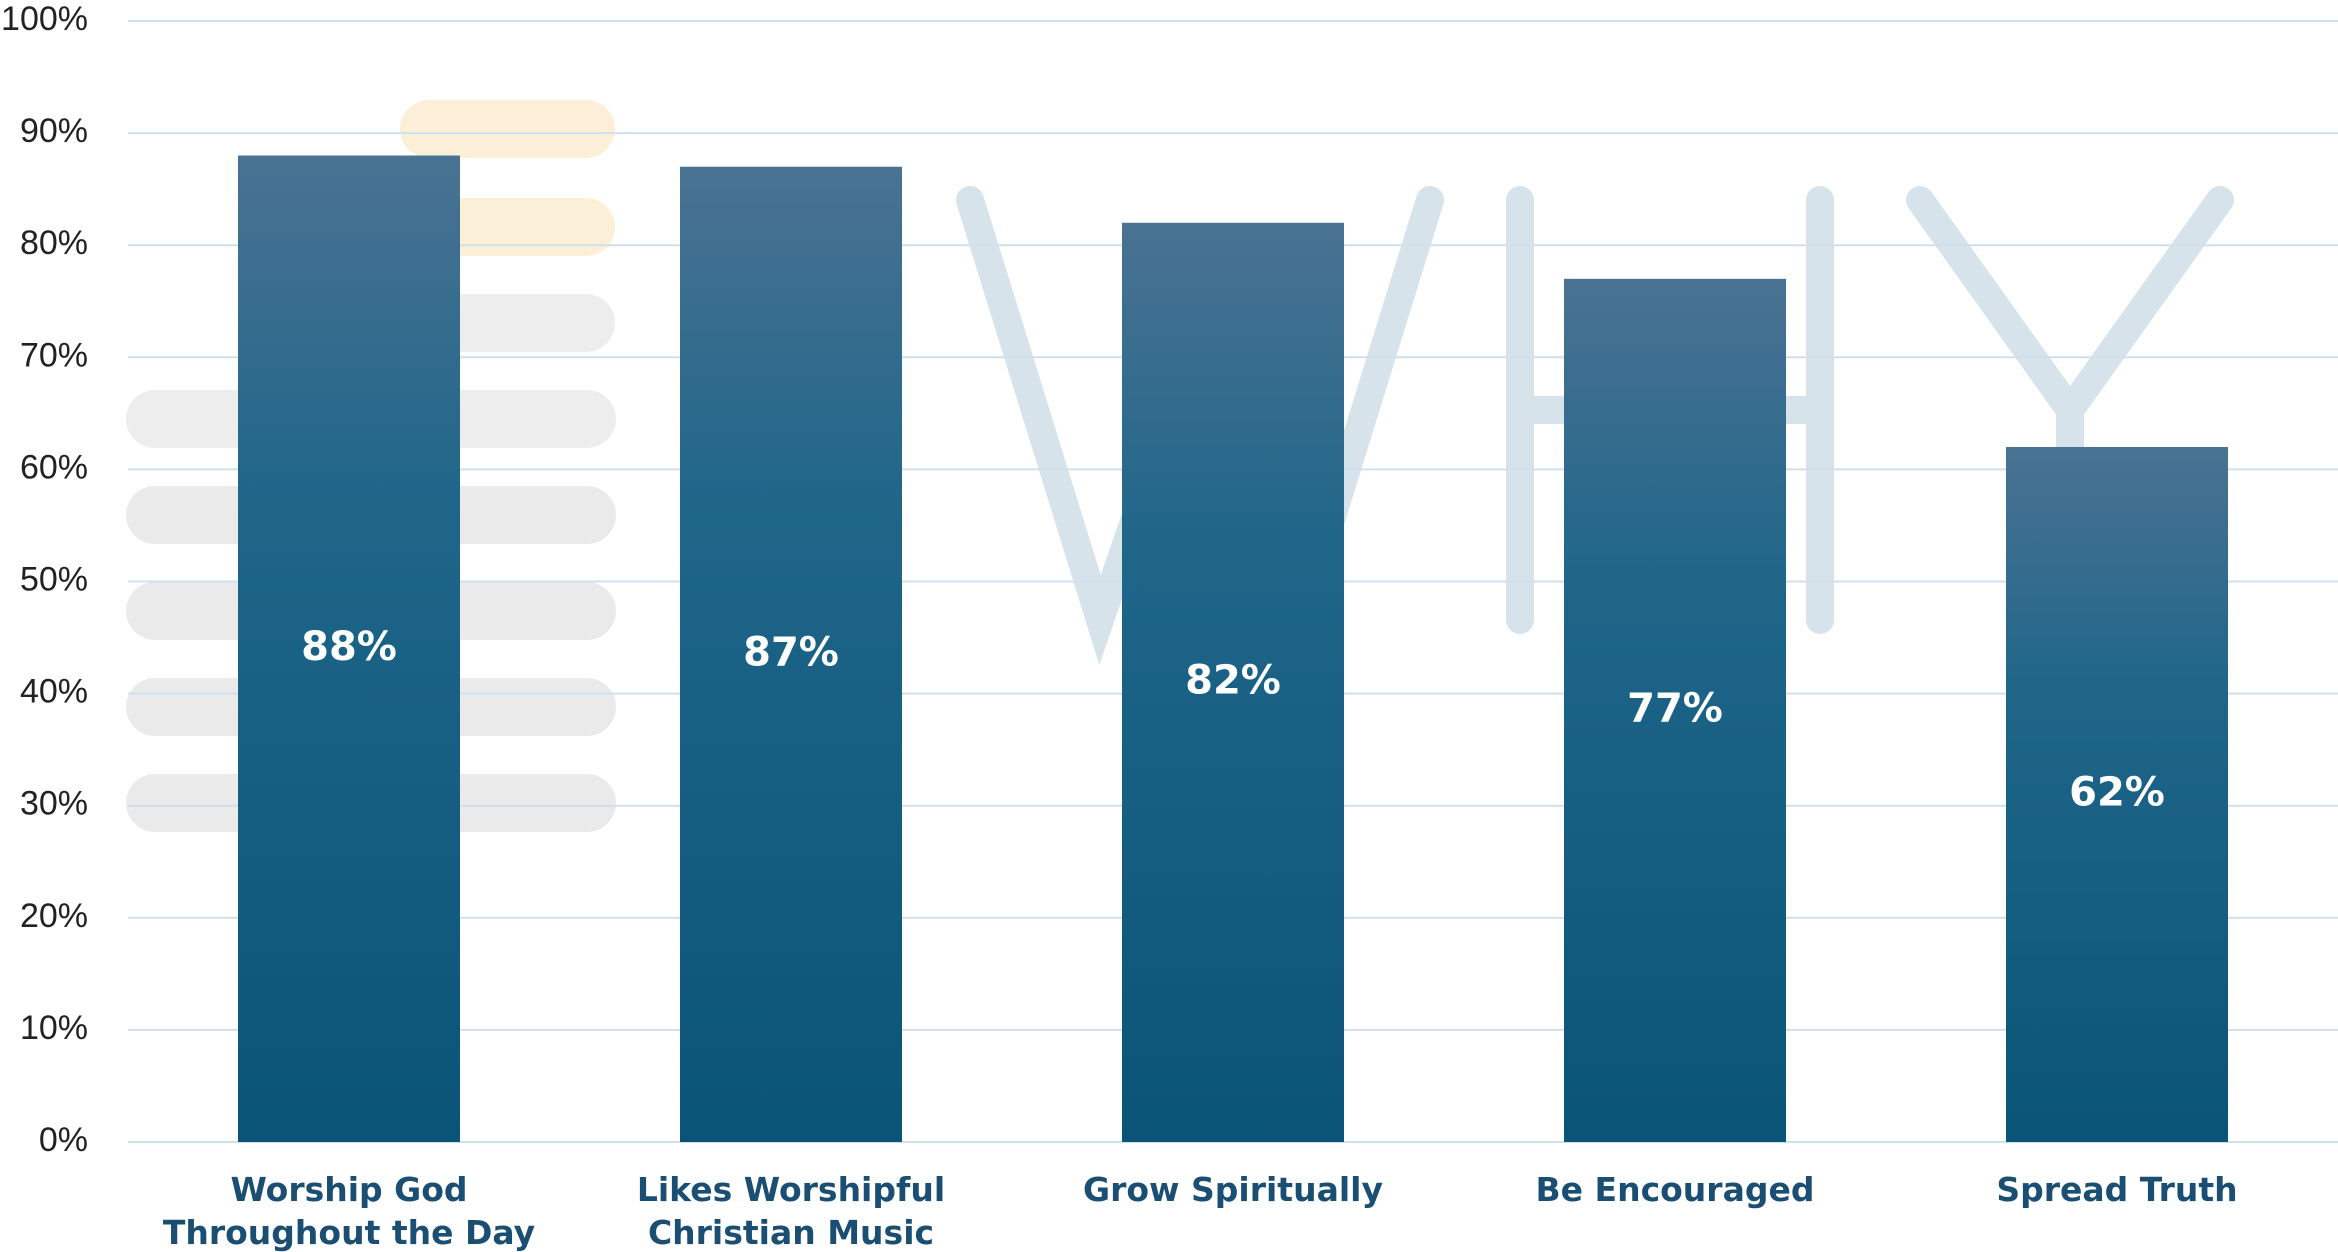  Describe the element at coordinates (54, 467) in the screenshot. I see `y-tick-label: 60%` at that location.